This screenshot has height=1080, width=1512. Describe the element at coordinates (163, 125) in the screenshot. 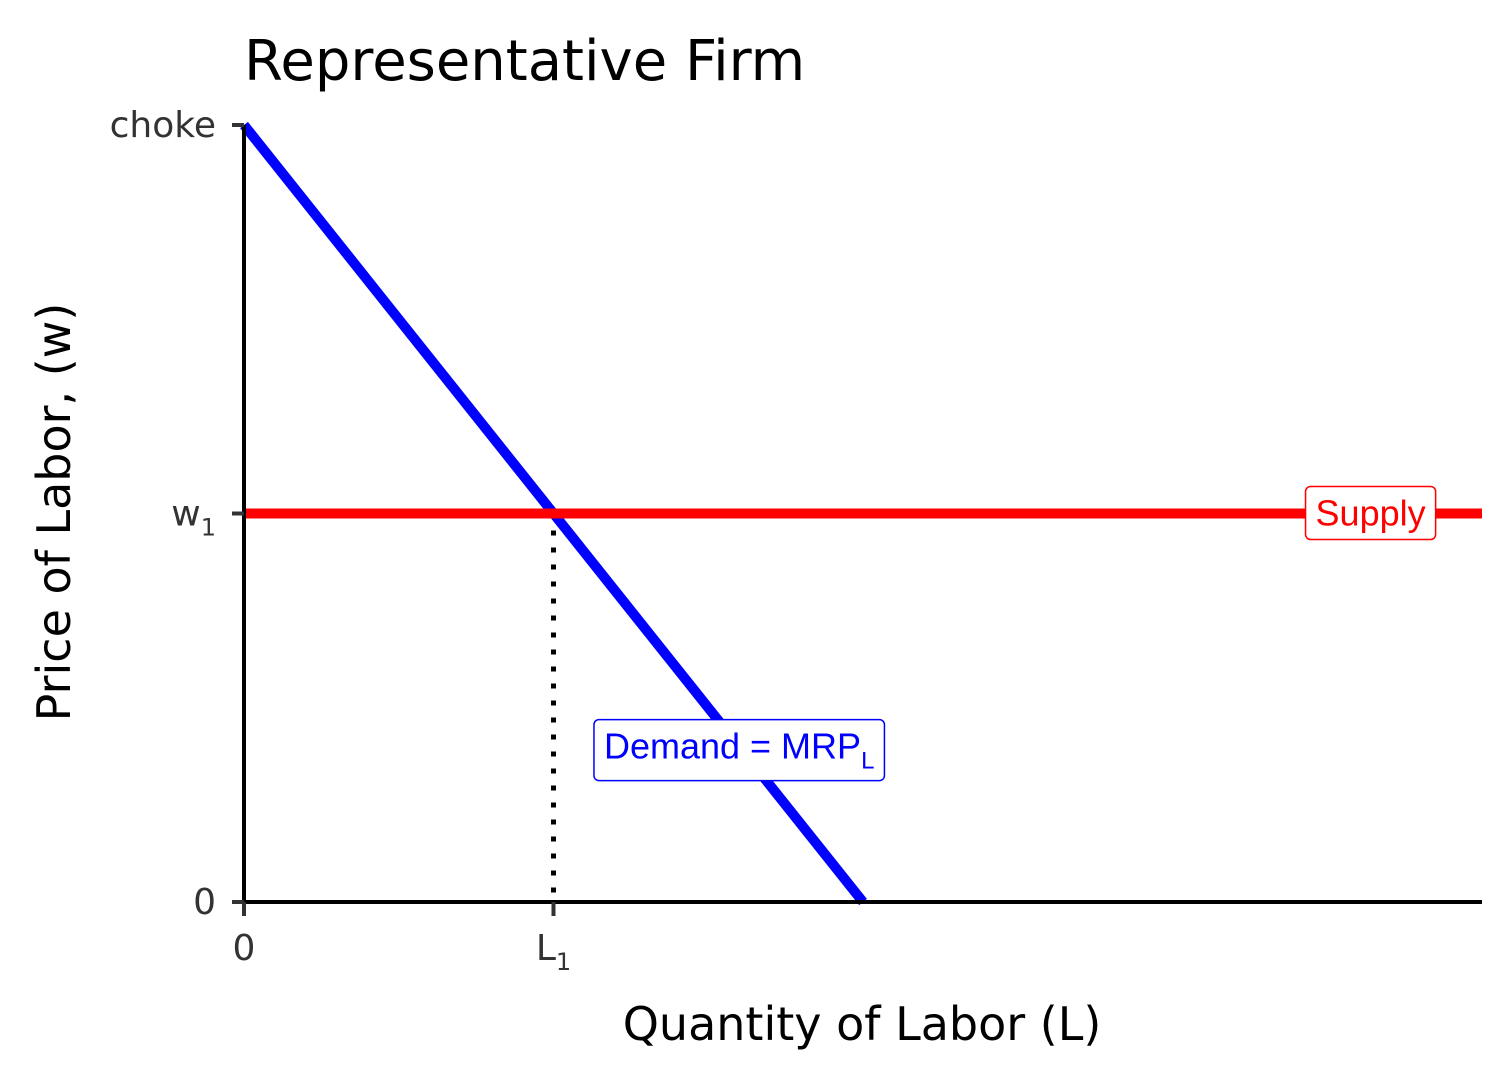

I see `y-tick-label-choke: choke` at that location.